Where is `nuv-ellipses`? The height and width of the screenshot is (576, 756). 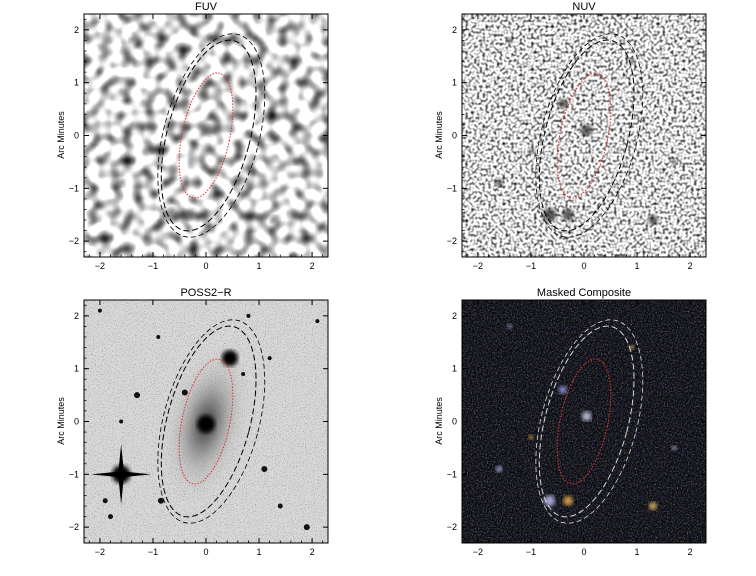
nuv-ellipses is located at coordinates (589, 135).